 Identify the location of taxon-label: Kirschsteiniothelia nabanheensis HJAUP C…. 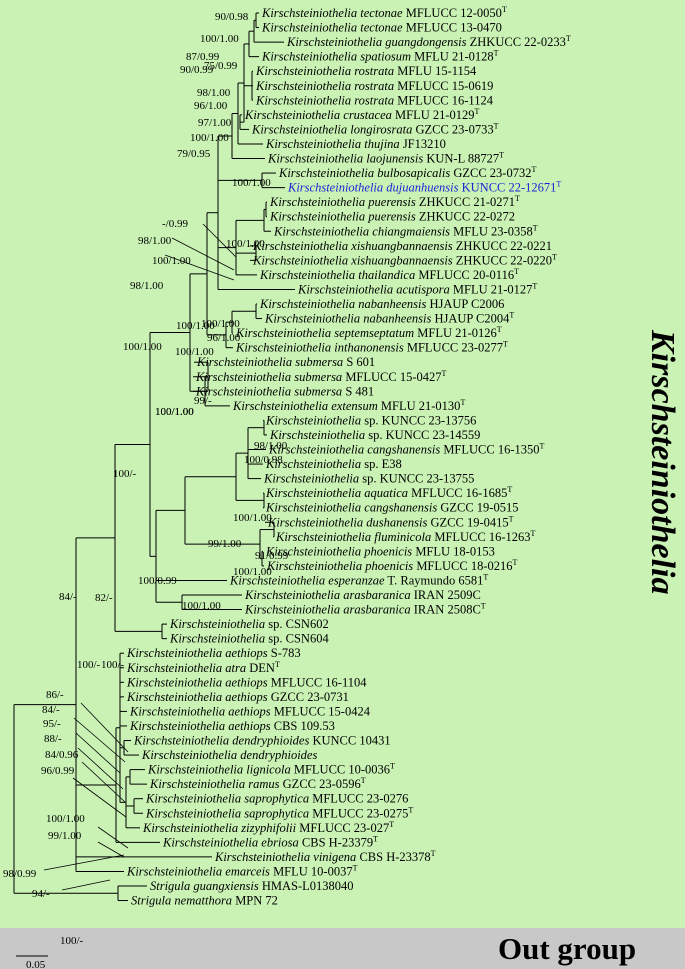
(381, 304).